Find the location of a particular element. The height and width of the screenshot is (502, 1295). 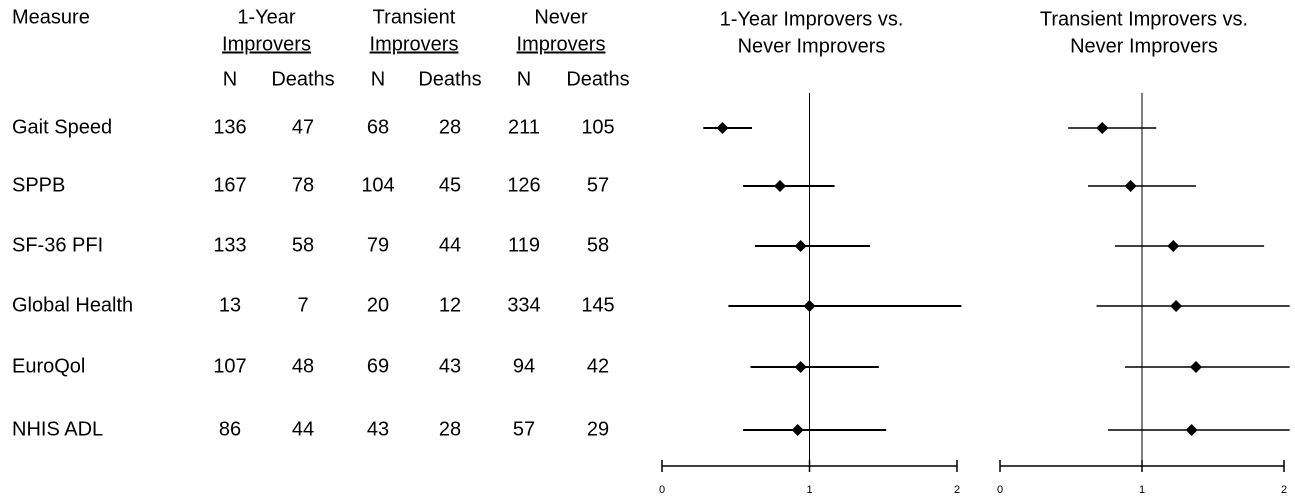

cell: 126 is located at coordinates (524, 185).